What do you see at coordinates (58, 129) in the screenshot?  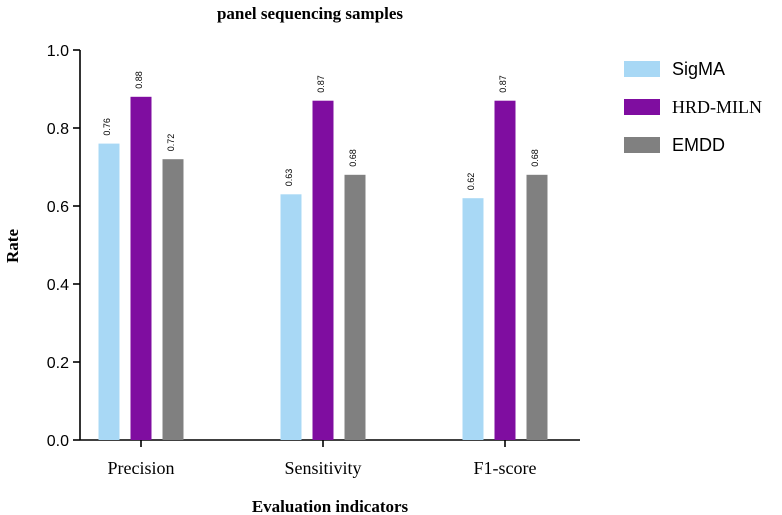 I see `y-tick-label: 0.8` at bounding box center [58, 129].